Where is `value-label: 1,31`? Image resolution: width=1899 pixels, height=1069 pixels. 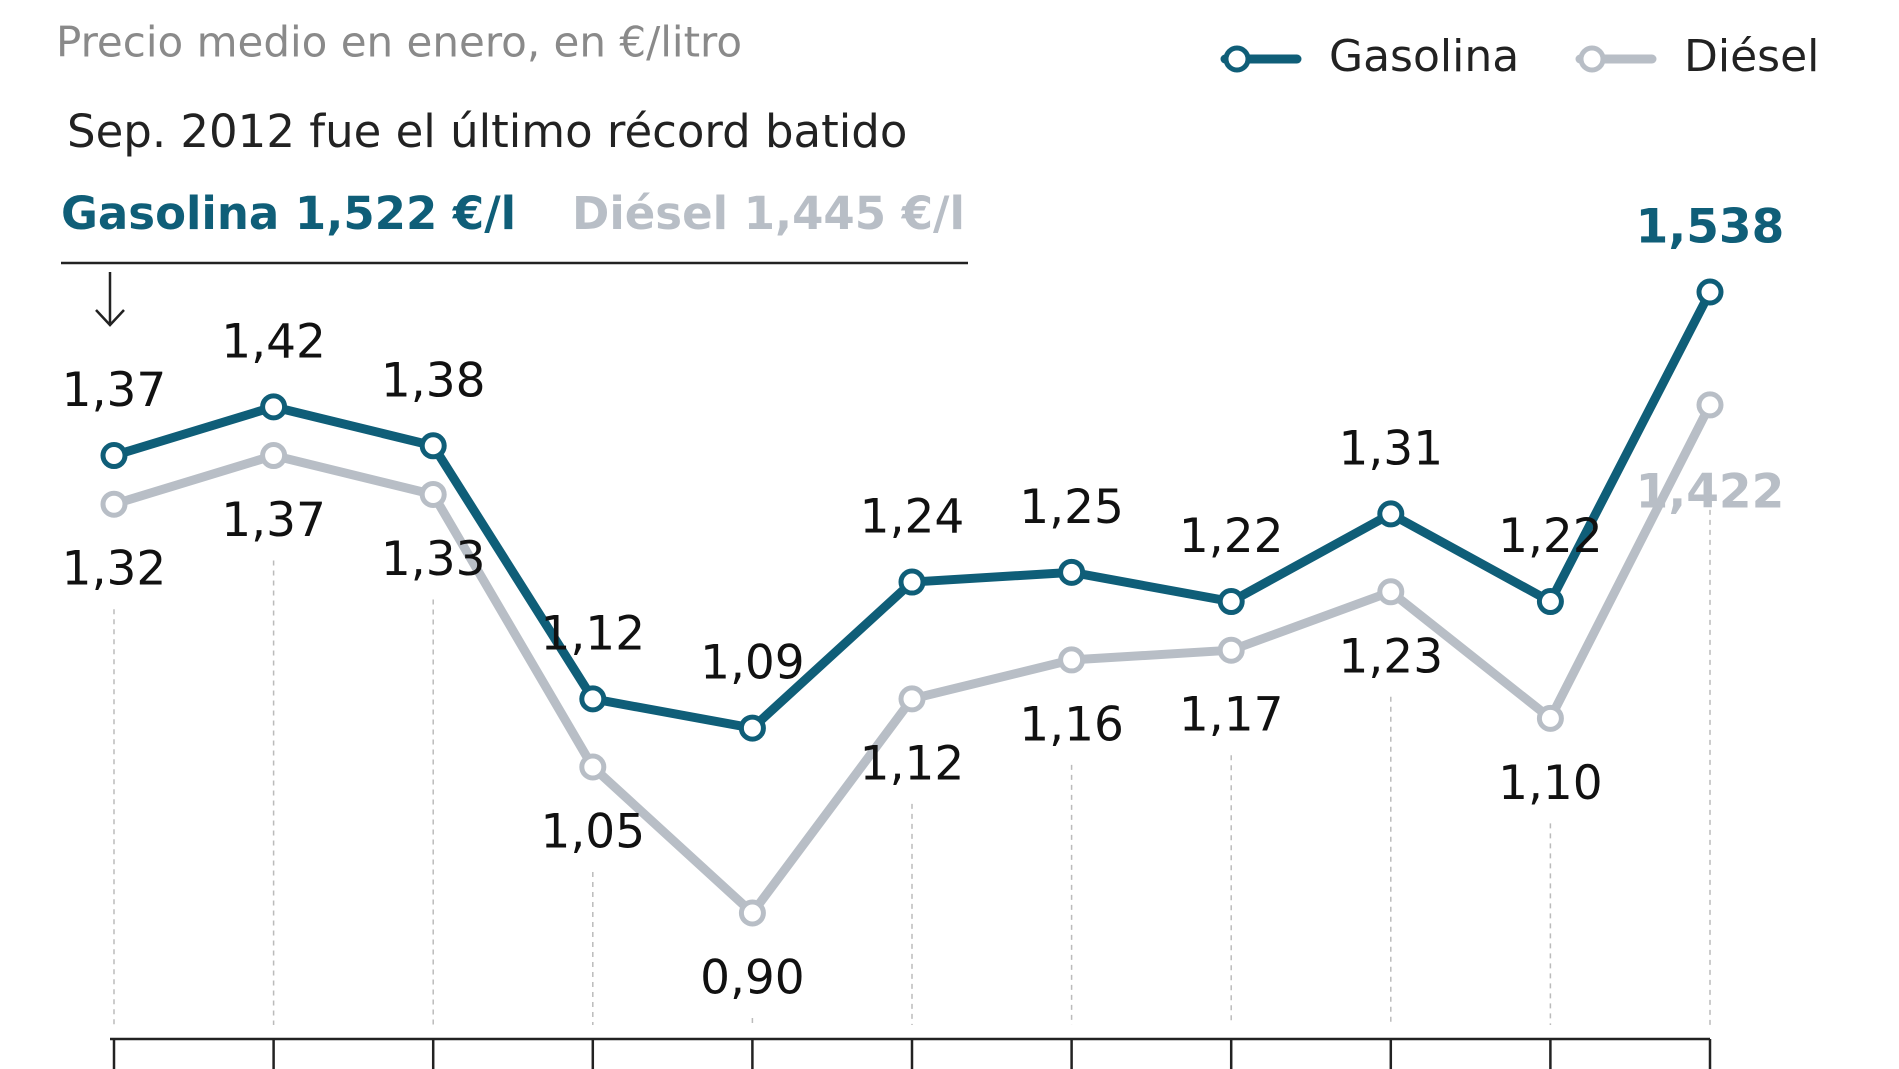
value-label: 1,31 is located at coordinates (1390, 448).